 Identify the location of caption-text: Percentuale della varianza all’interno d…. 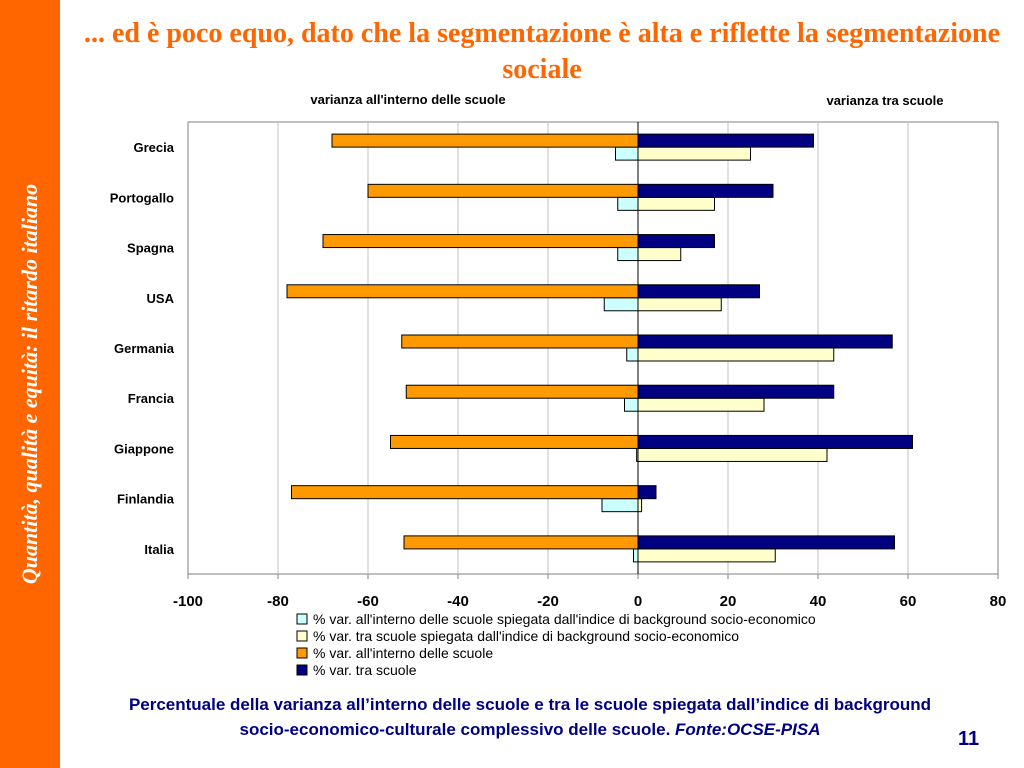
(530, 717).